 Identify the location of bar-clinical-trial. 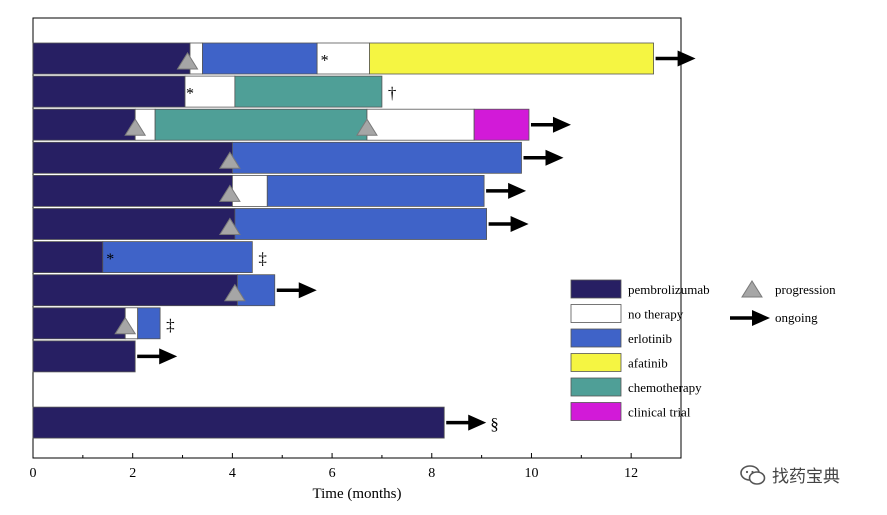
(501, 124).